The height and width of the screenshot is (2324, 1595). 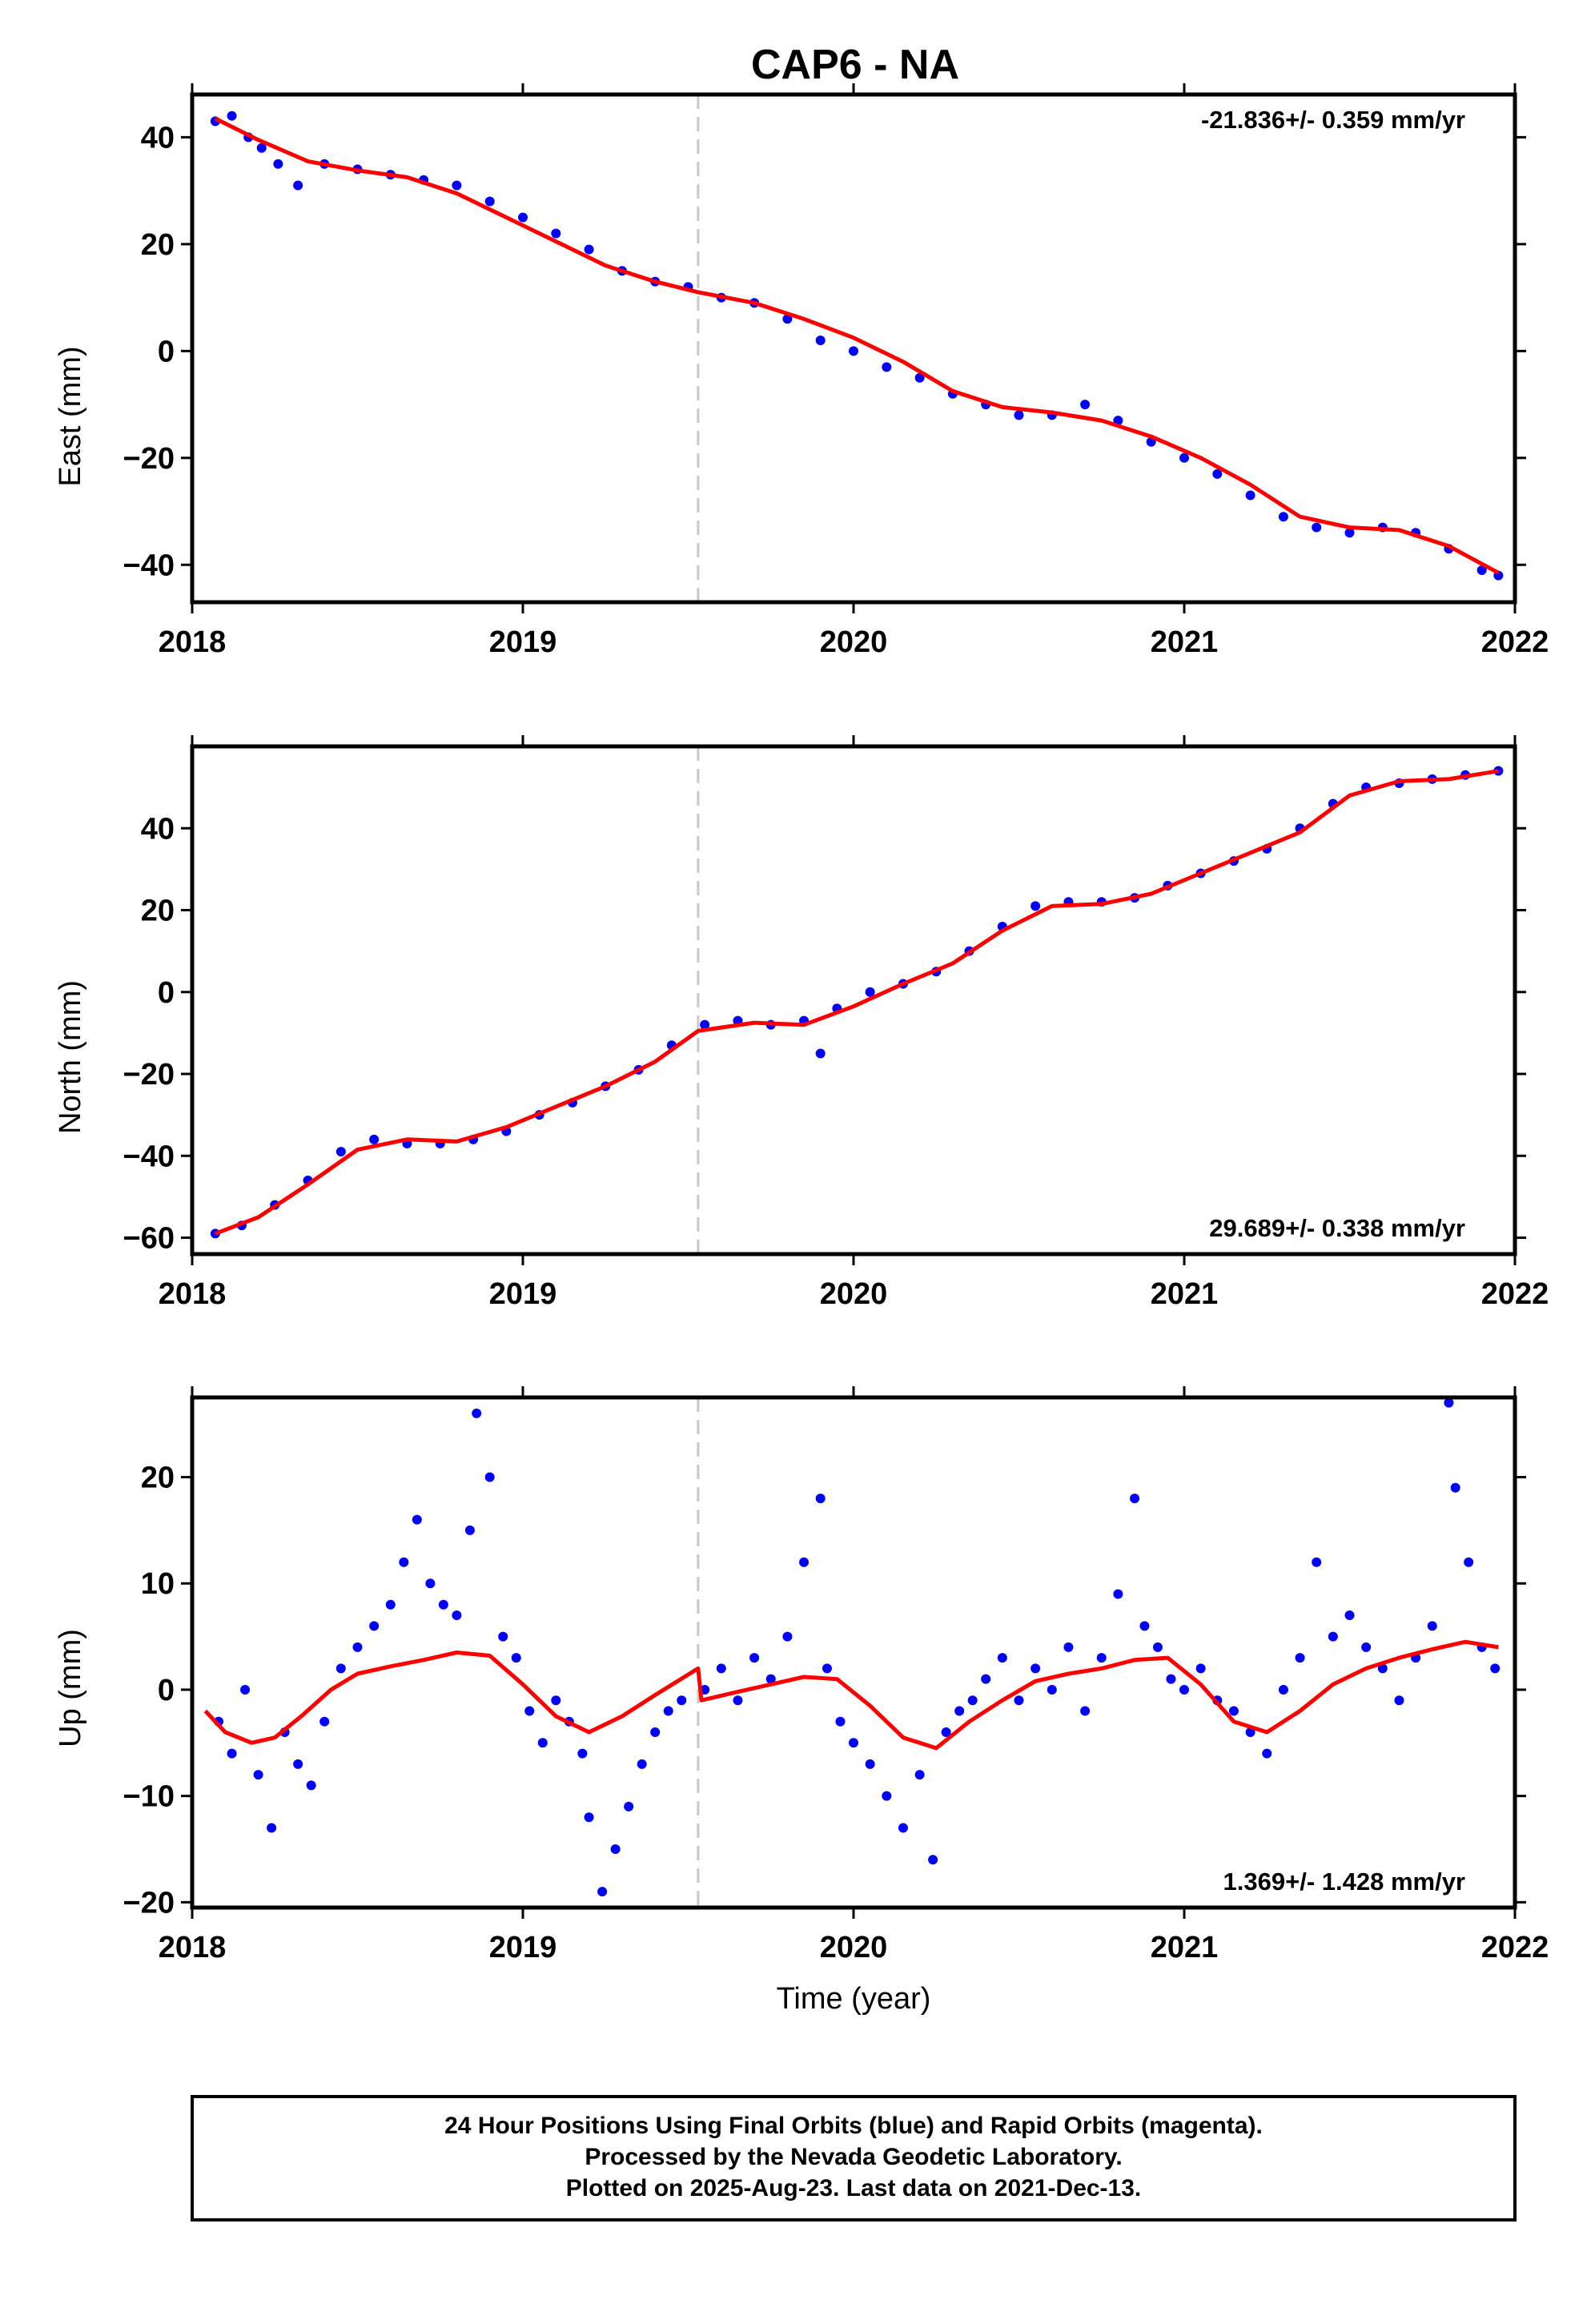 What do you see at coordinates (854, 1999) in the screenshot?
I see `x-axis-label: Time (year)` at bounding box center [854, 1999].